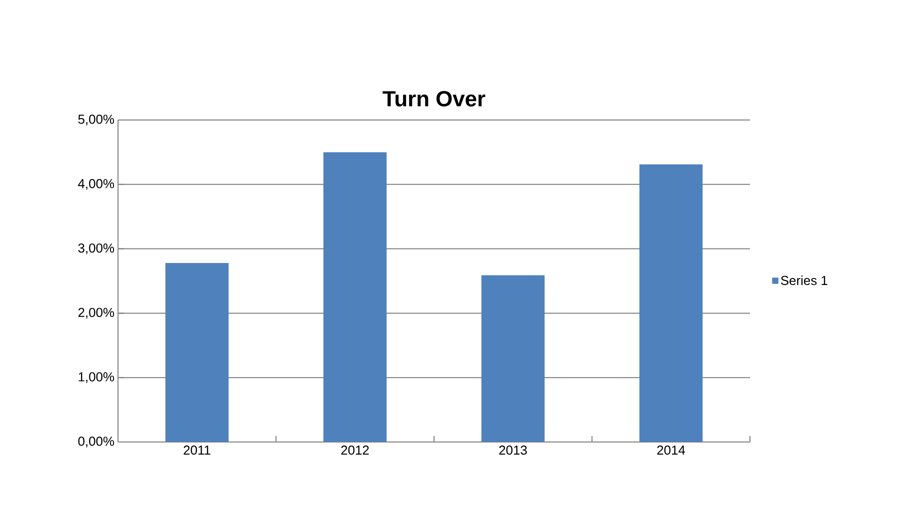 This screenshot has width=915, height=505. I want to click on x-tick-label: 2012, so click(355, 450).